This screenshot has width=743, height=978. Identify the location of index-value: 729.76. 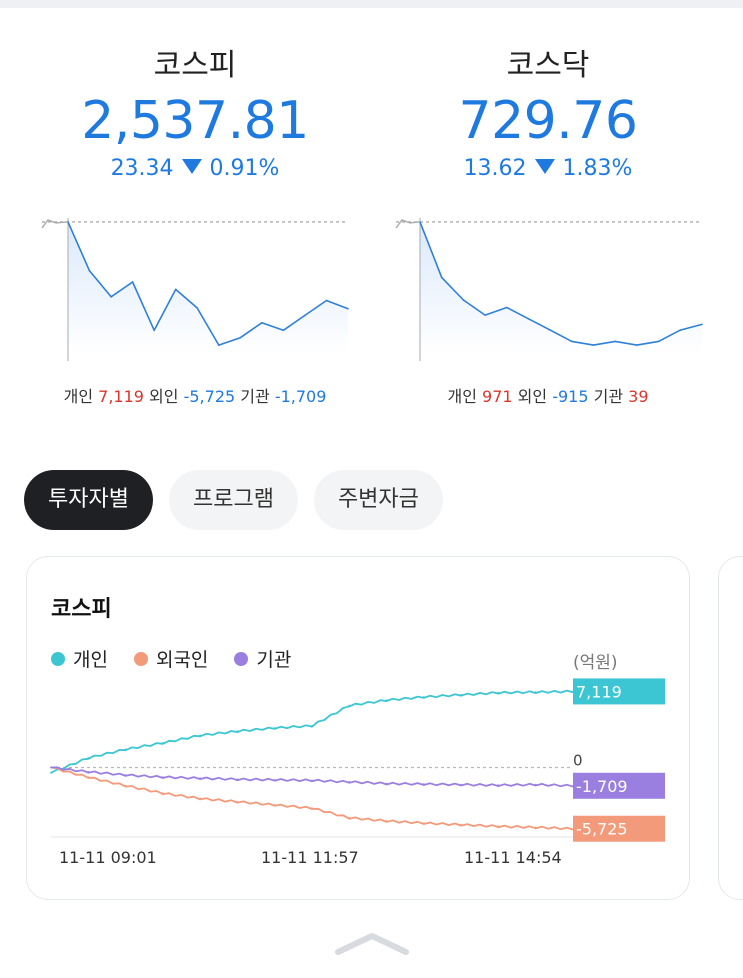
(548, 121).